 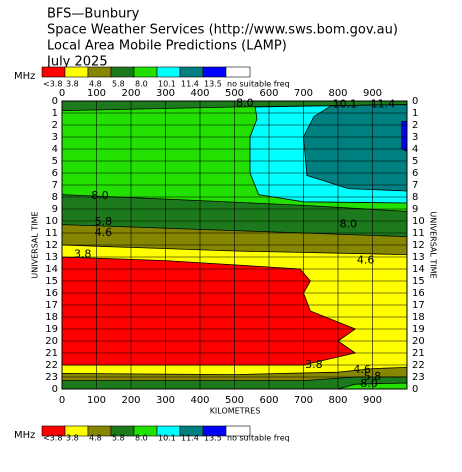 What do you see at coordinates (96, 93) in the screenshot?
I see `x-tick-label: 100` at bounding box center [96, 93].